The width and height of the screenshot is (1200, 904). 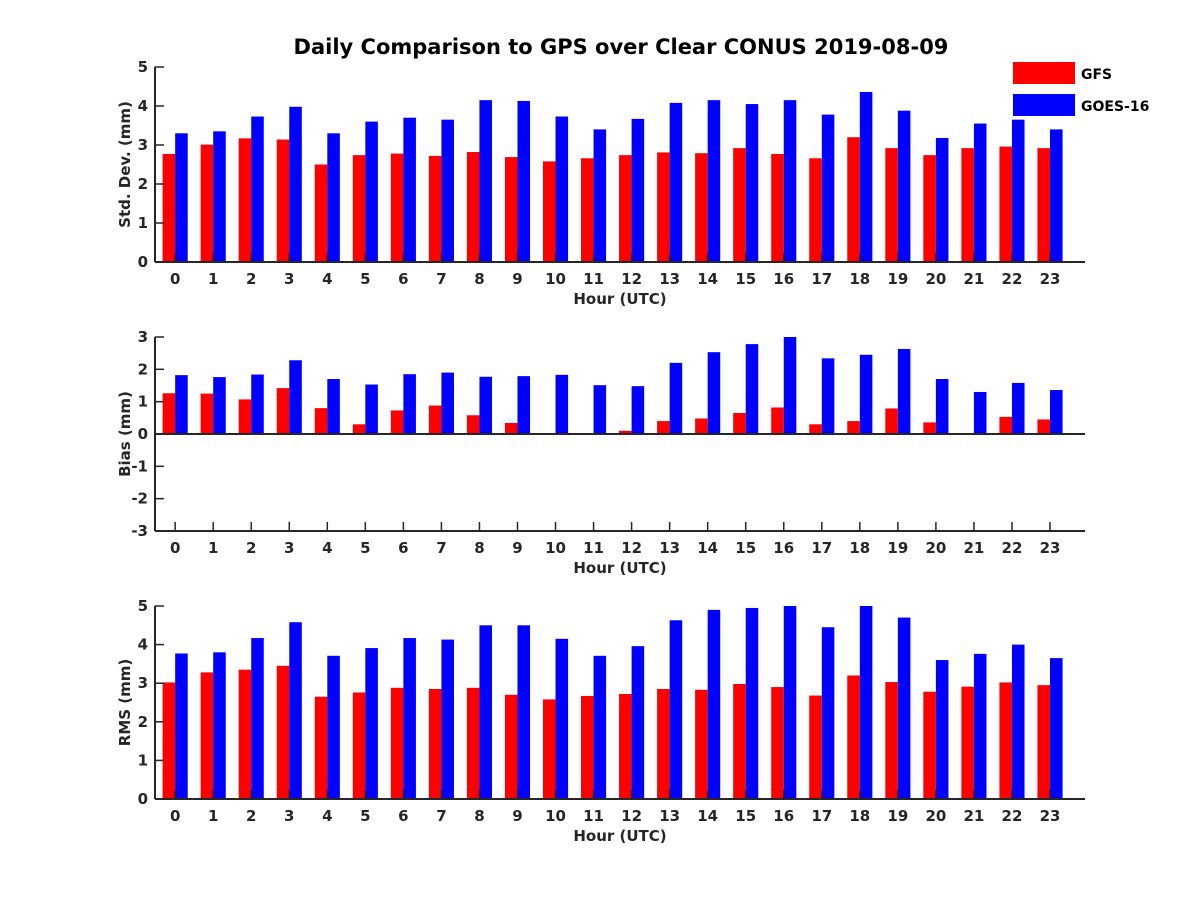 I want to click on bias-bar-goes16-h9, so click(x=524, y=405).